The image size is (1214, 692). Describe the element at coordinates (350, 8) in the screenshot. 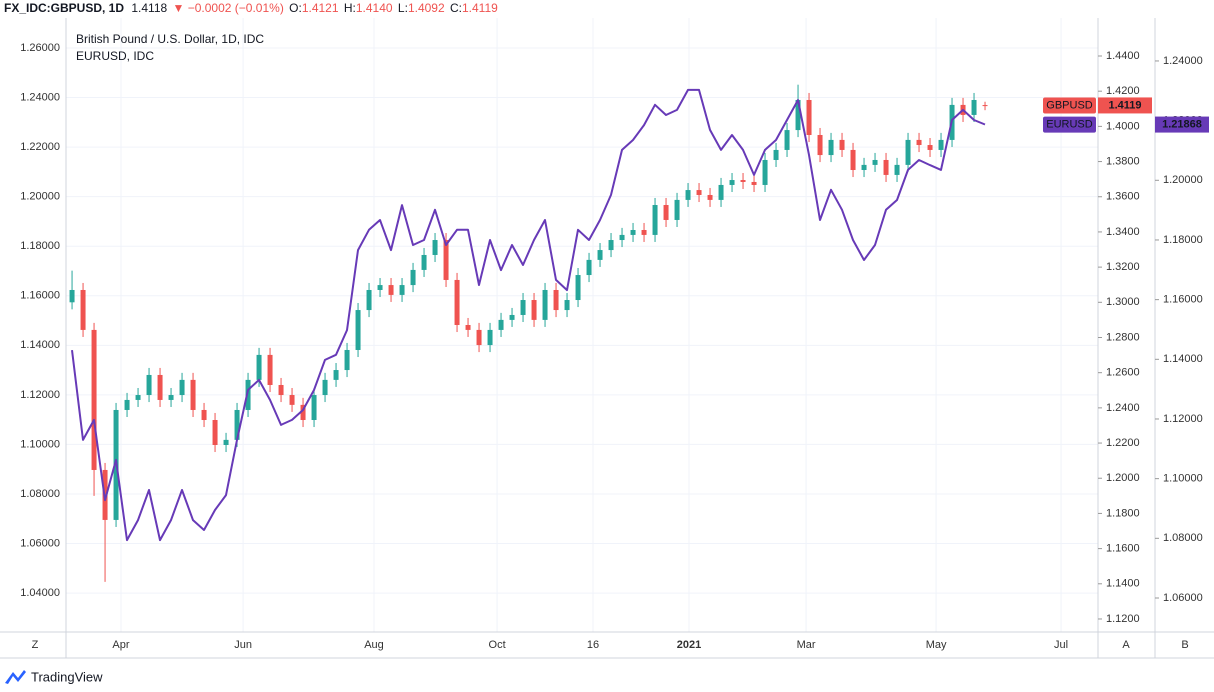

I see `ohlc-key: H:` at that location.